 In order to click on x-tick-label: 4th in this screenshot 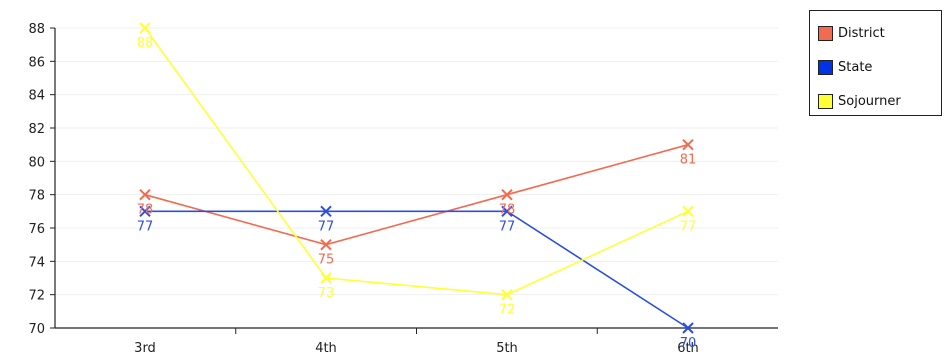, I will do `click(326, 348)`.